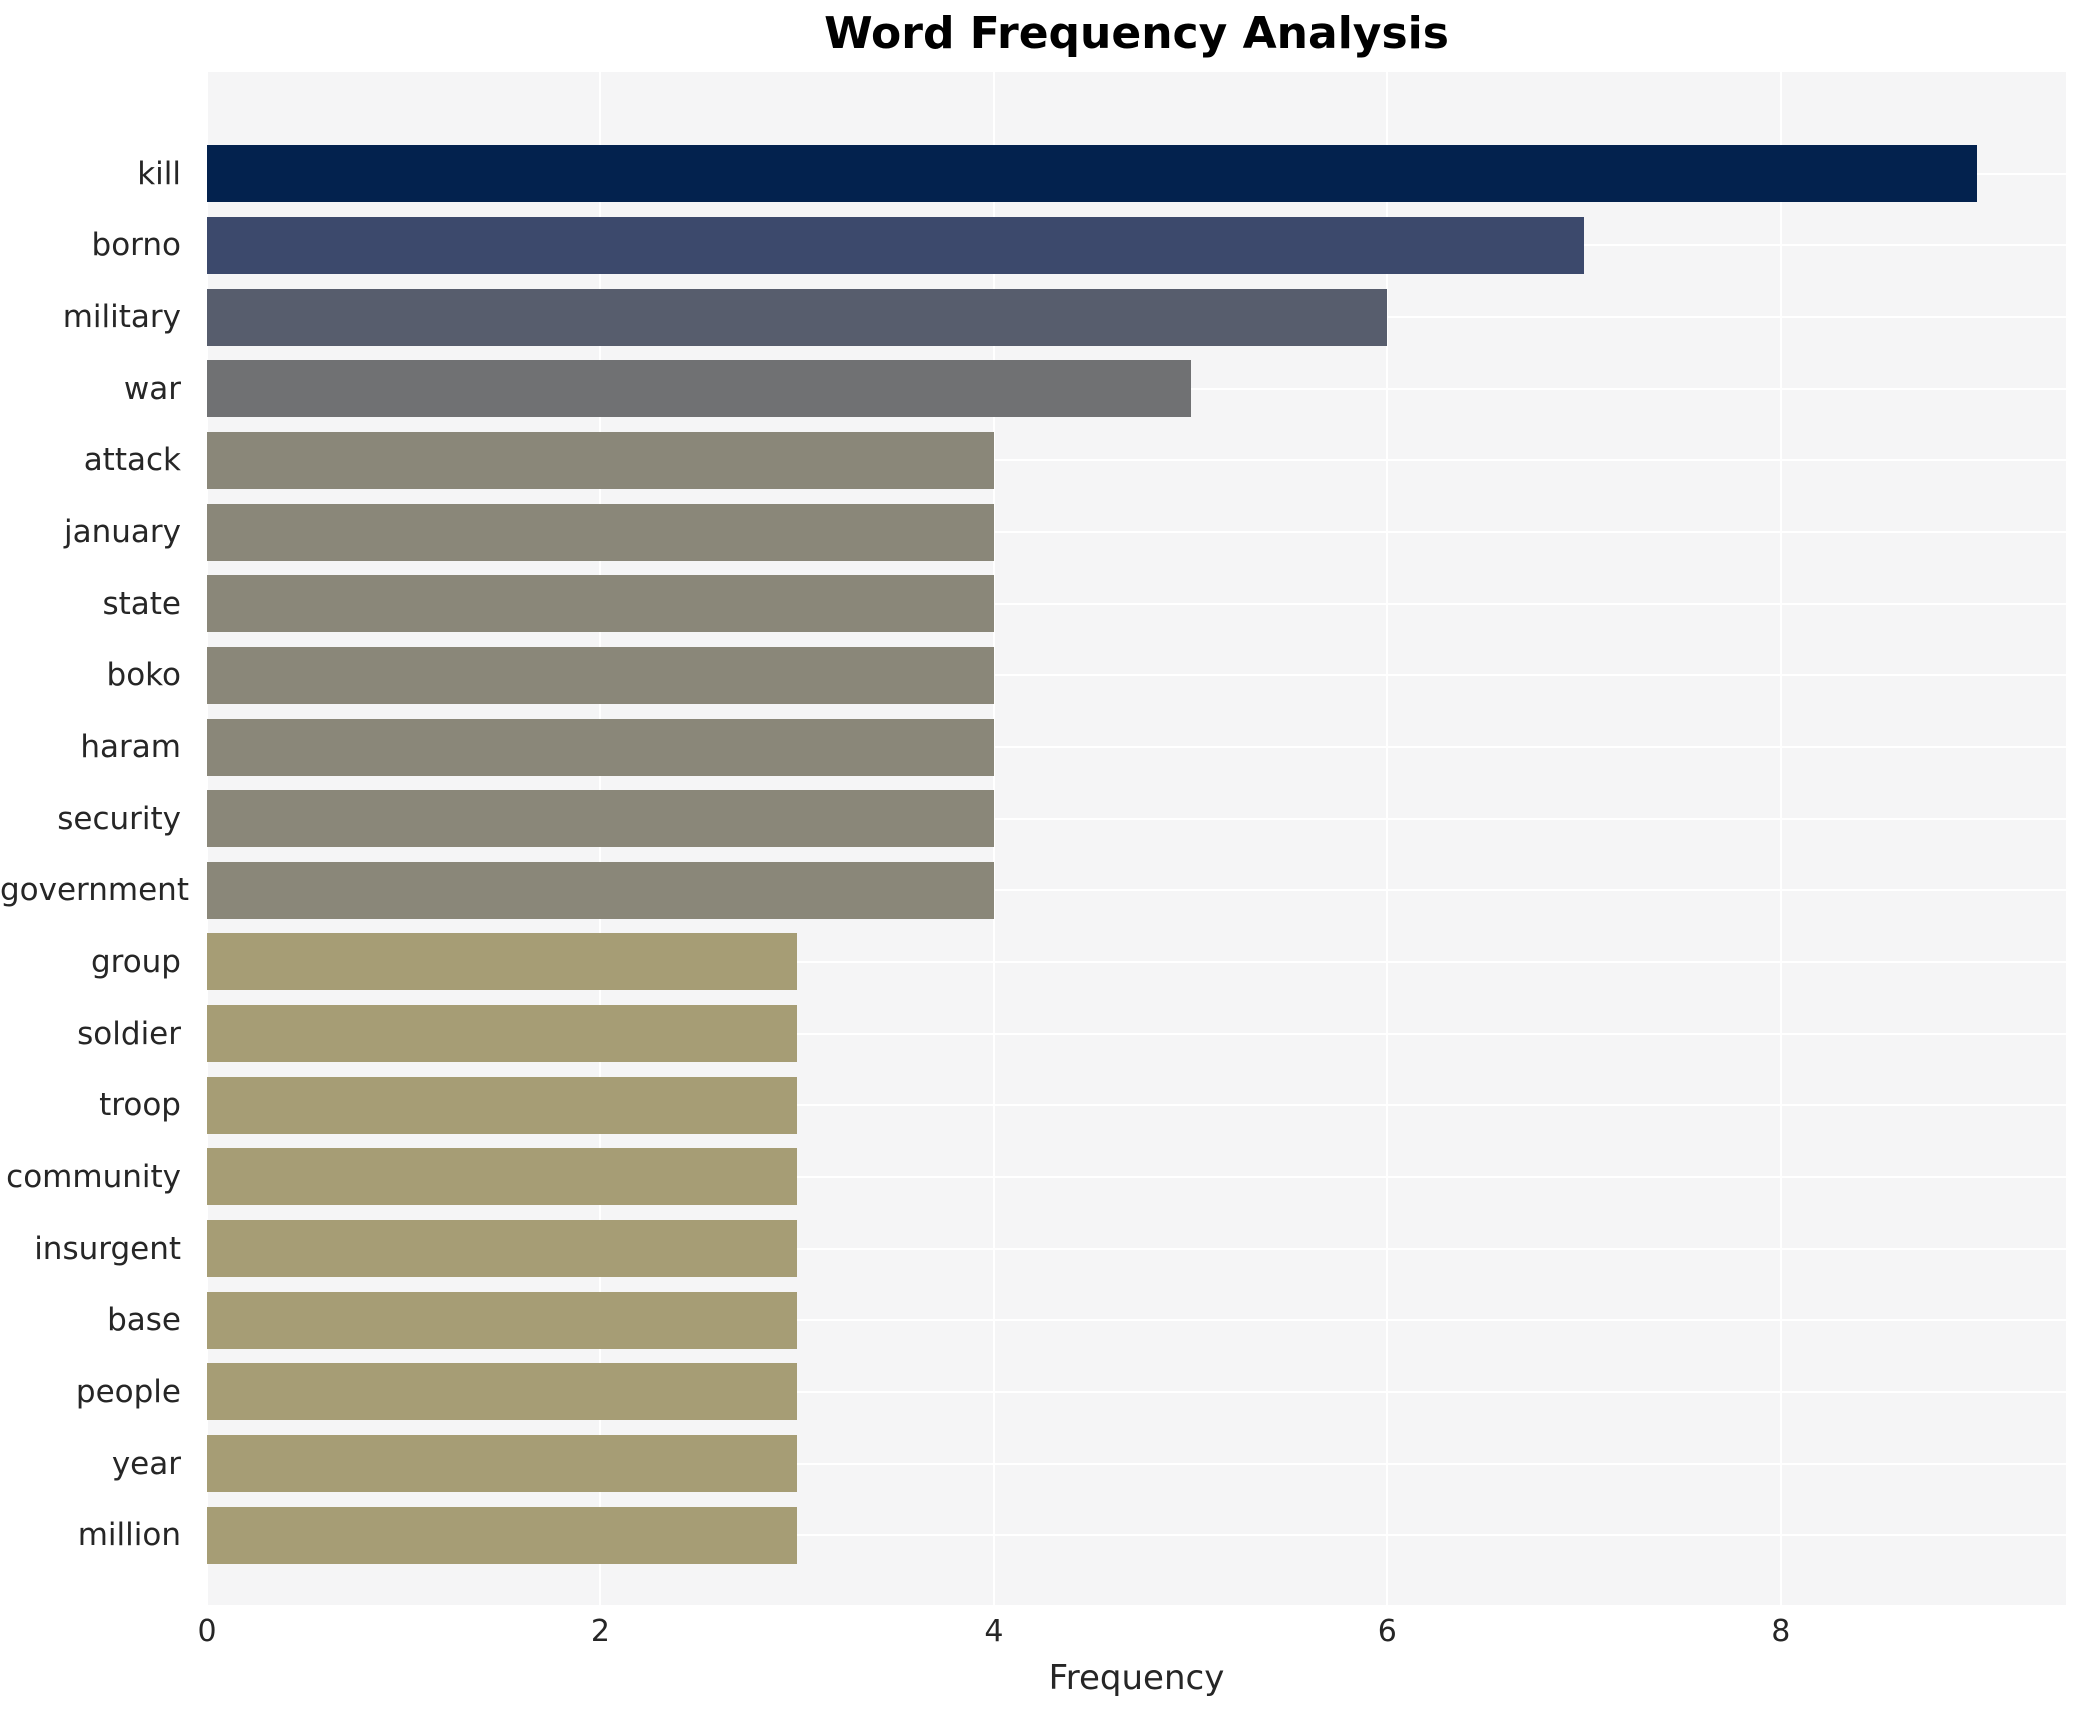  I want to click on y-tick-label-government: government, so click(94, 890).